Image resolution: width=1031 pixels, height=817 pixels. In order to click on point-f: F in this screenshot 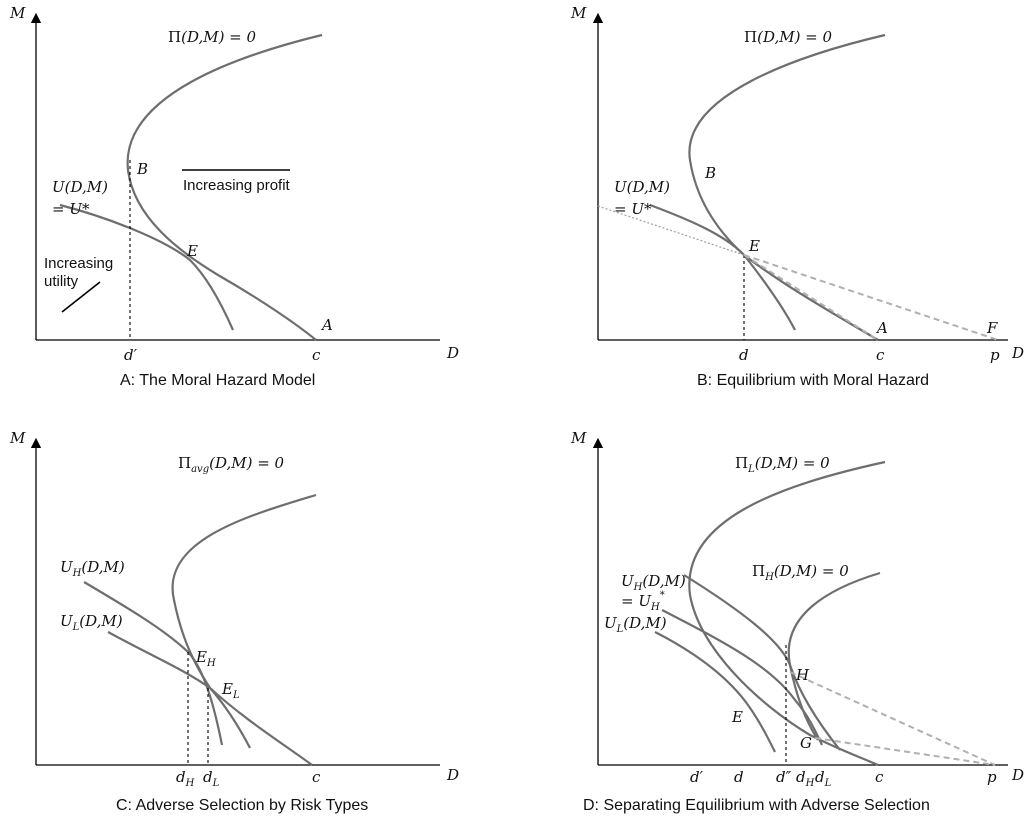, I will do `click(992, 328)`.